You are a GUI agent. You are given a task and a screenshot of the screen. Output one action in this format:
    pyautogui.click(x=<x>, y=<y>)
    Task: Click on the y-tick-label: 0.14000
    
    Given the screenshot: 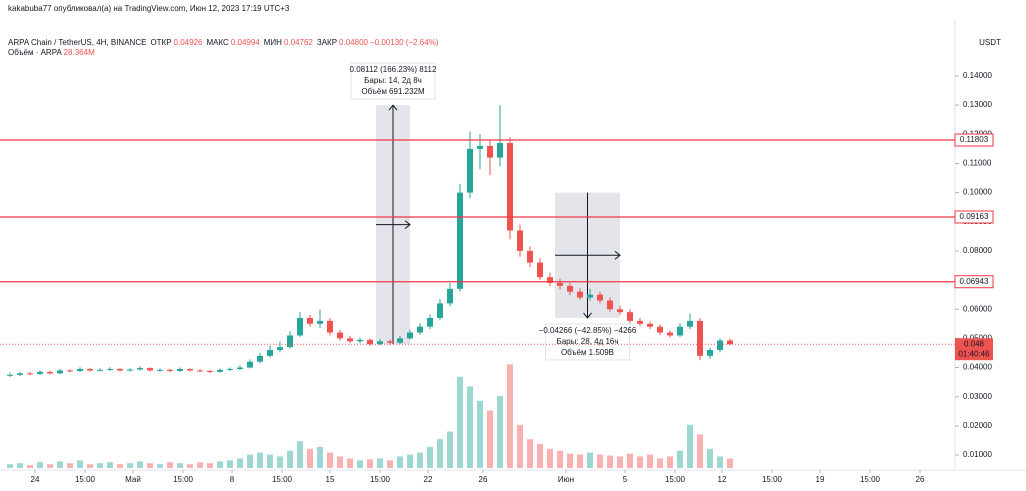 What is the action you would take?
    pyautogui.click(x=977, y=75)
    